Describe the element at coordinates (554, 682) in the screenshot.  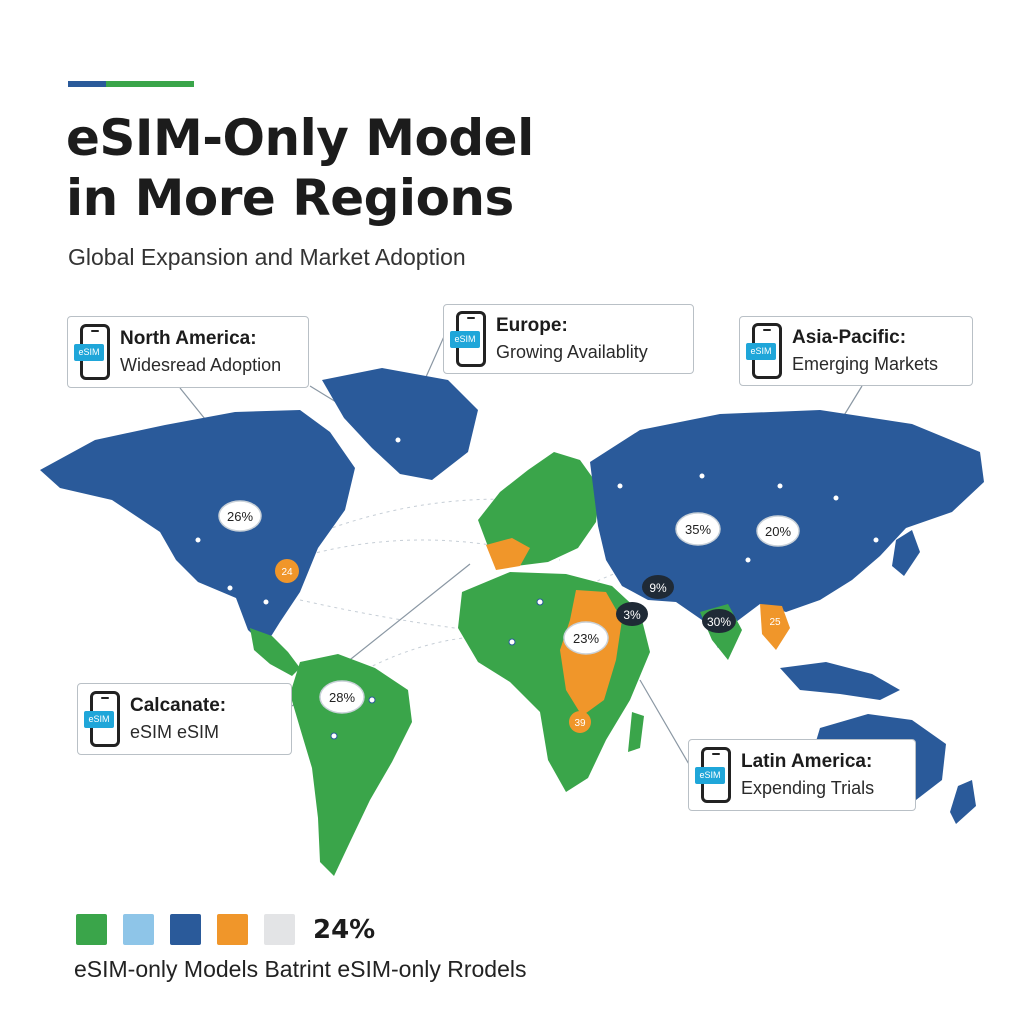
I see `region-africa` at that location.